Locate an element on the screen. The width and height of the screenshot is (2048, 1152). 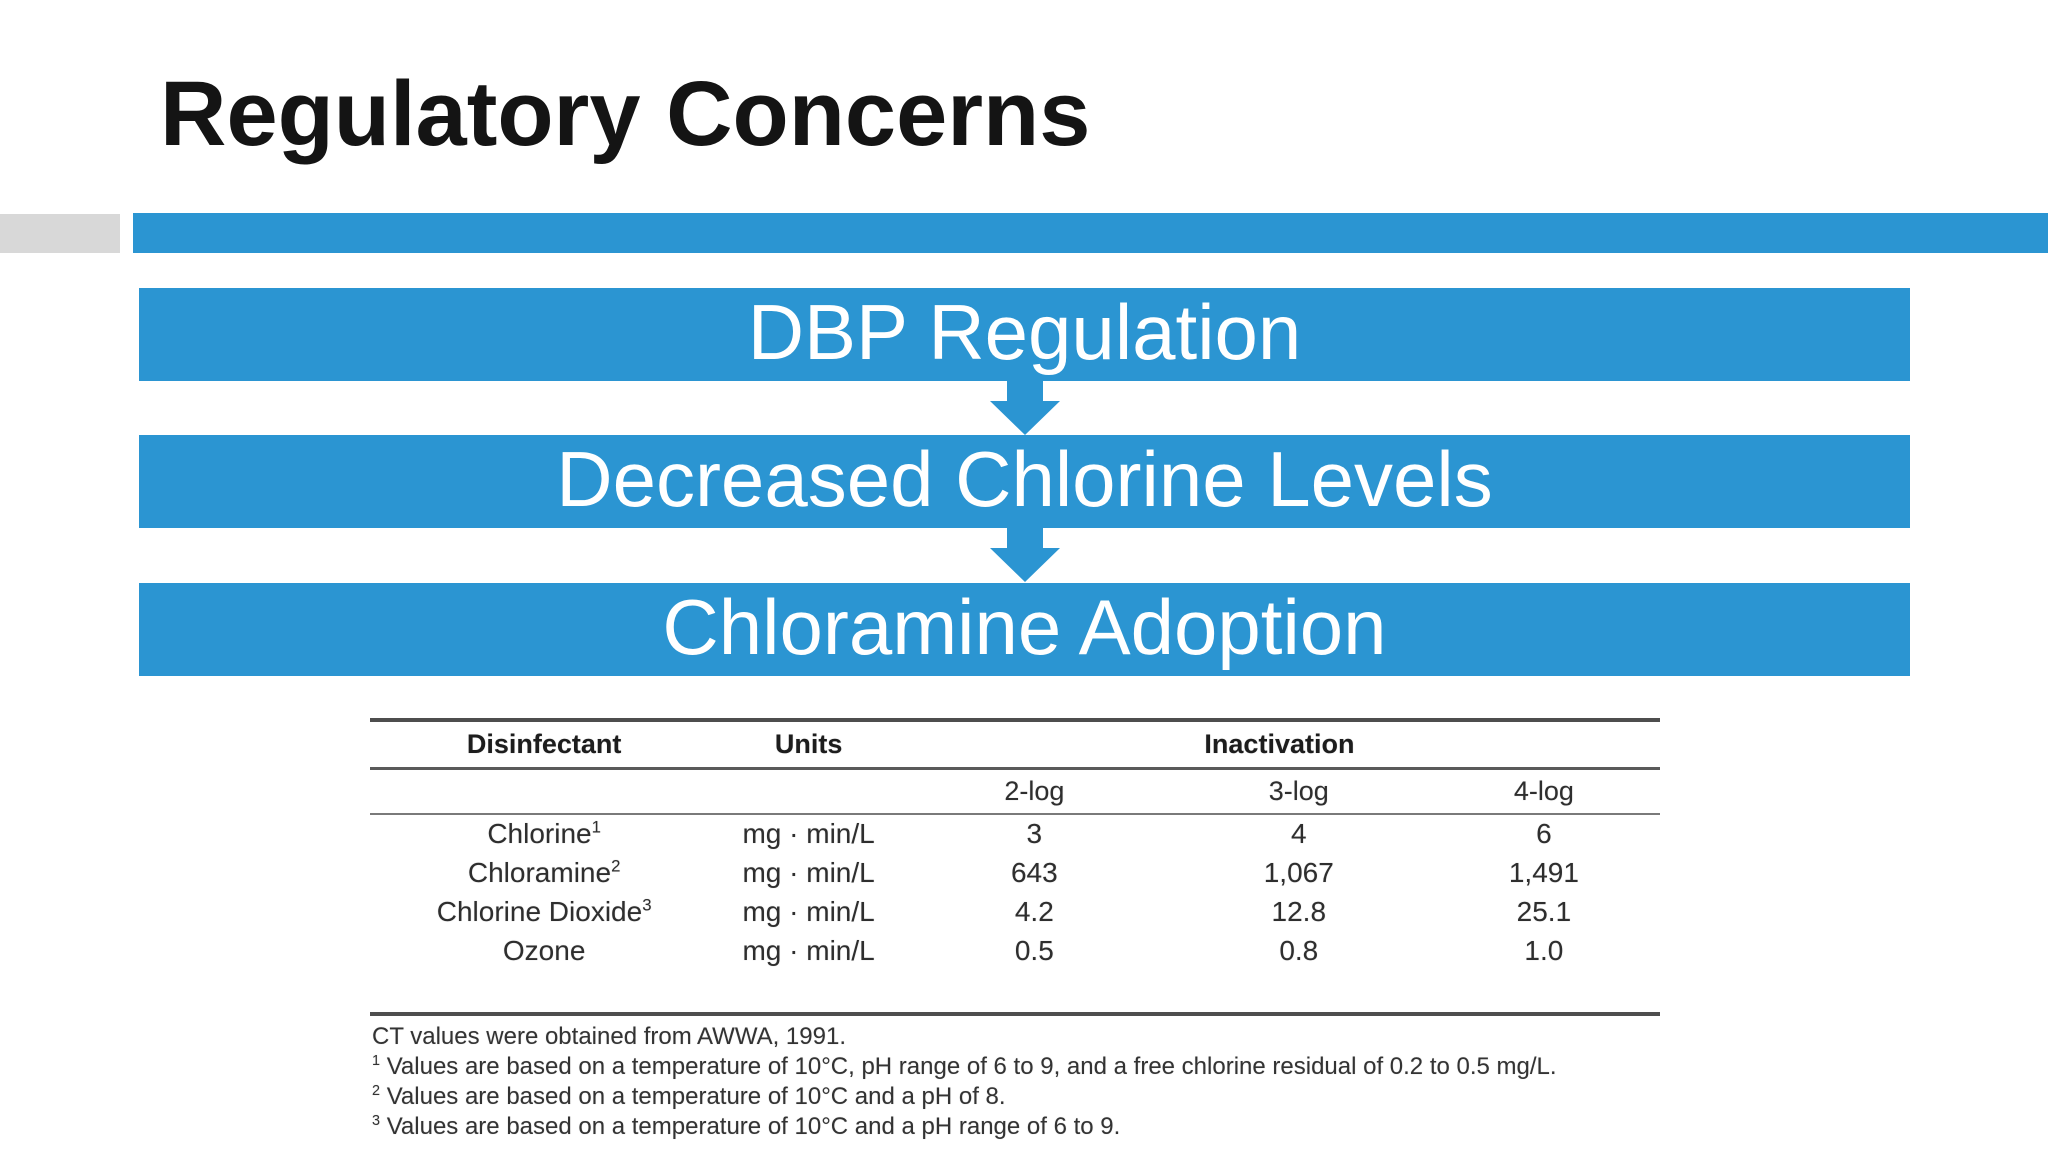
gray-accent-block is located at coordinates (60, 233).